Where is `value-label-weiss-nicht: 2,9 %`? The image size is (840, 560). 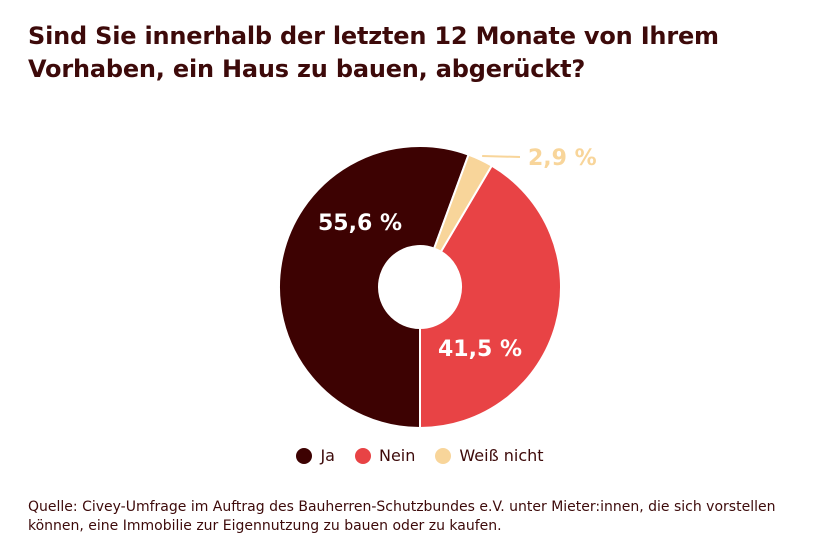
value-label-weiss-nicht: 2,9 % is located at coordinates (562, 158).